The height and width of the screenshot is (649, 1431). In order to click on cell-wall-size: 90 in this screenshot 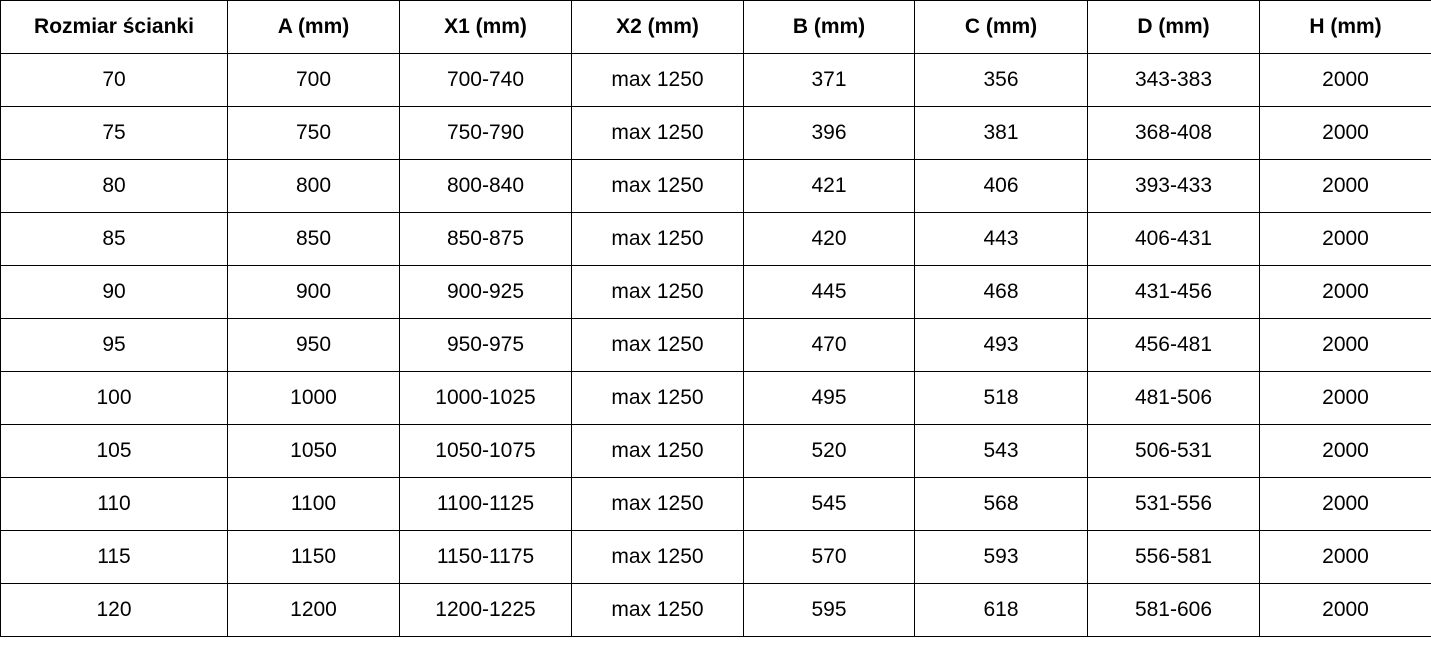, I will do `click(114, 292)`.